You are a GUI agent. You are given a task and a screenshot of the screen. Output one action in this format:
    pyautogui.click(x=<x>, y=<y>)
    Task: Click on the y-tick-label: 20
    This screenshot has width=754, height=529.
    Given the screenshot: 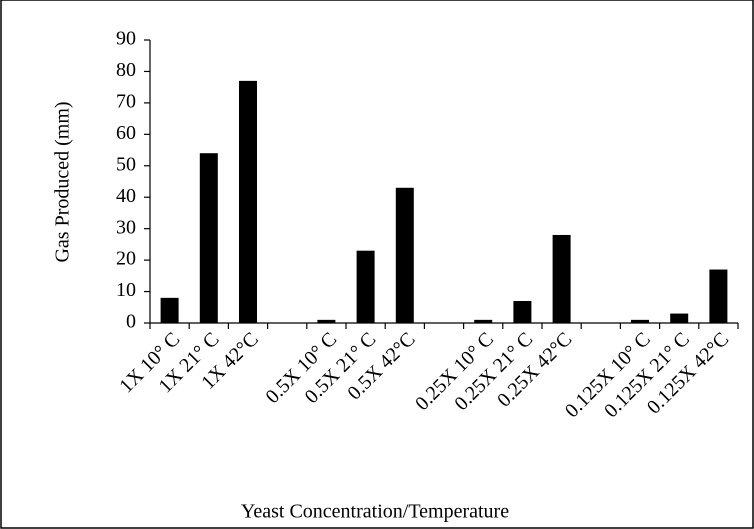 What is the action you would take?
    pyautogui.click(x=126, y=259)
    